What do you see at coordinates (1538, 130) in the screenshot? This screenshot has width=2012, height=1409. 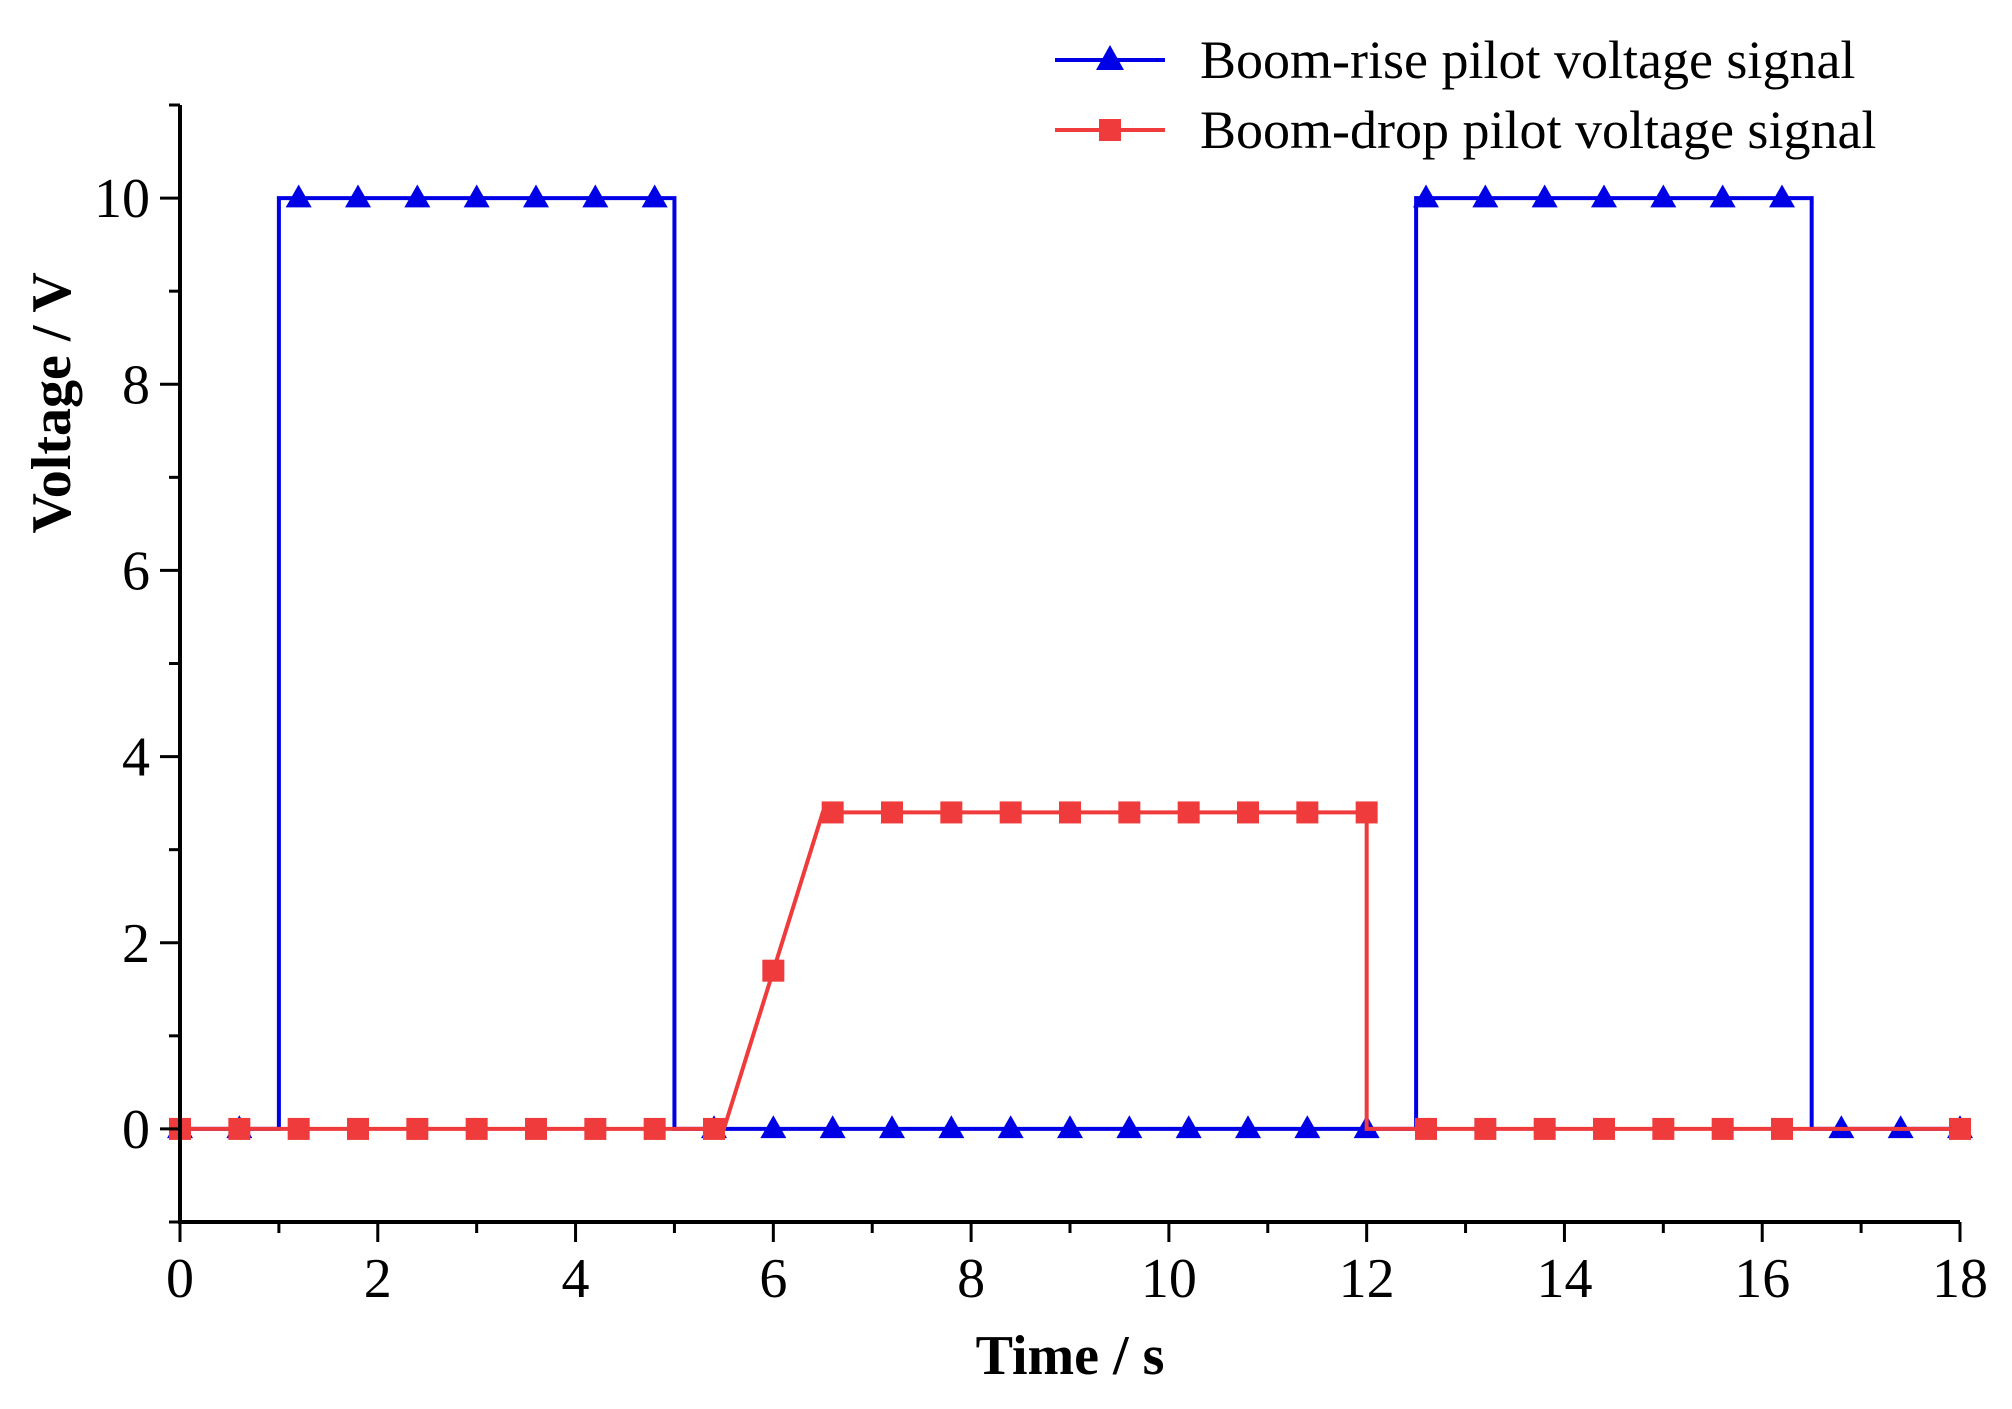 I see `legend-label-boom-drop: Boom-drop pilot voltage signal` at bounding box center [1538, 130].